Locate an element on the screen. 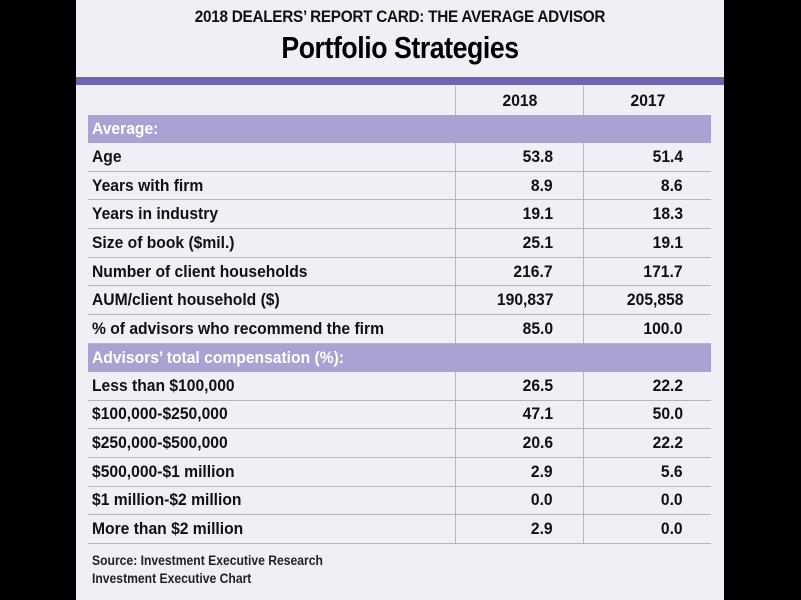 The width and height of the screenshot is (801, 600). value-2018: 19.1 is located at coordinates (519, 214).